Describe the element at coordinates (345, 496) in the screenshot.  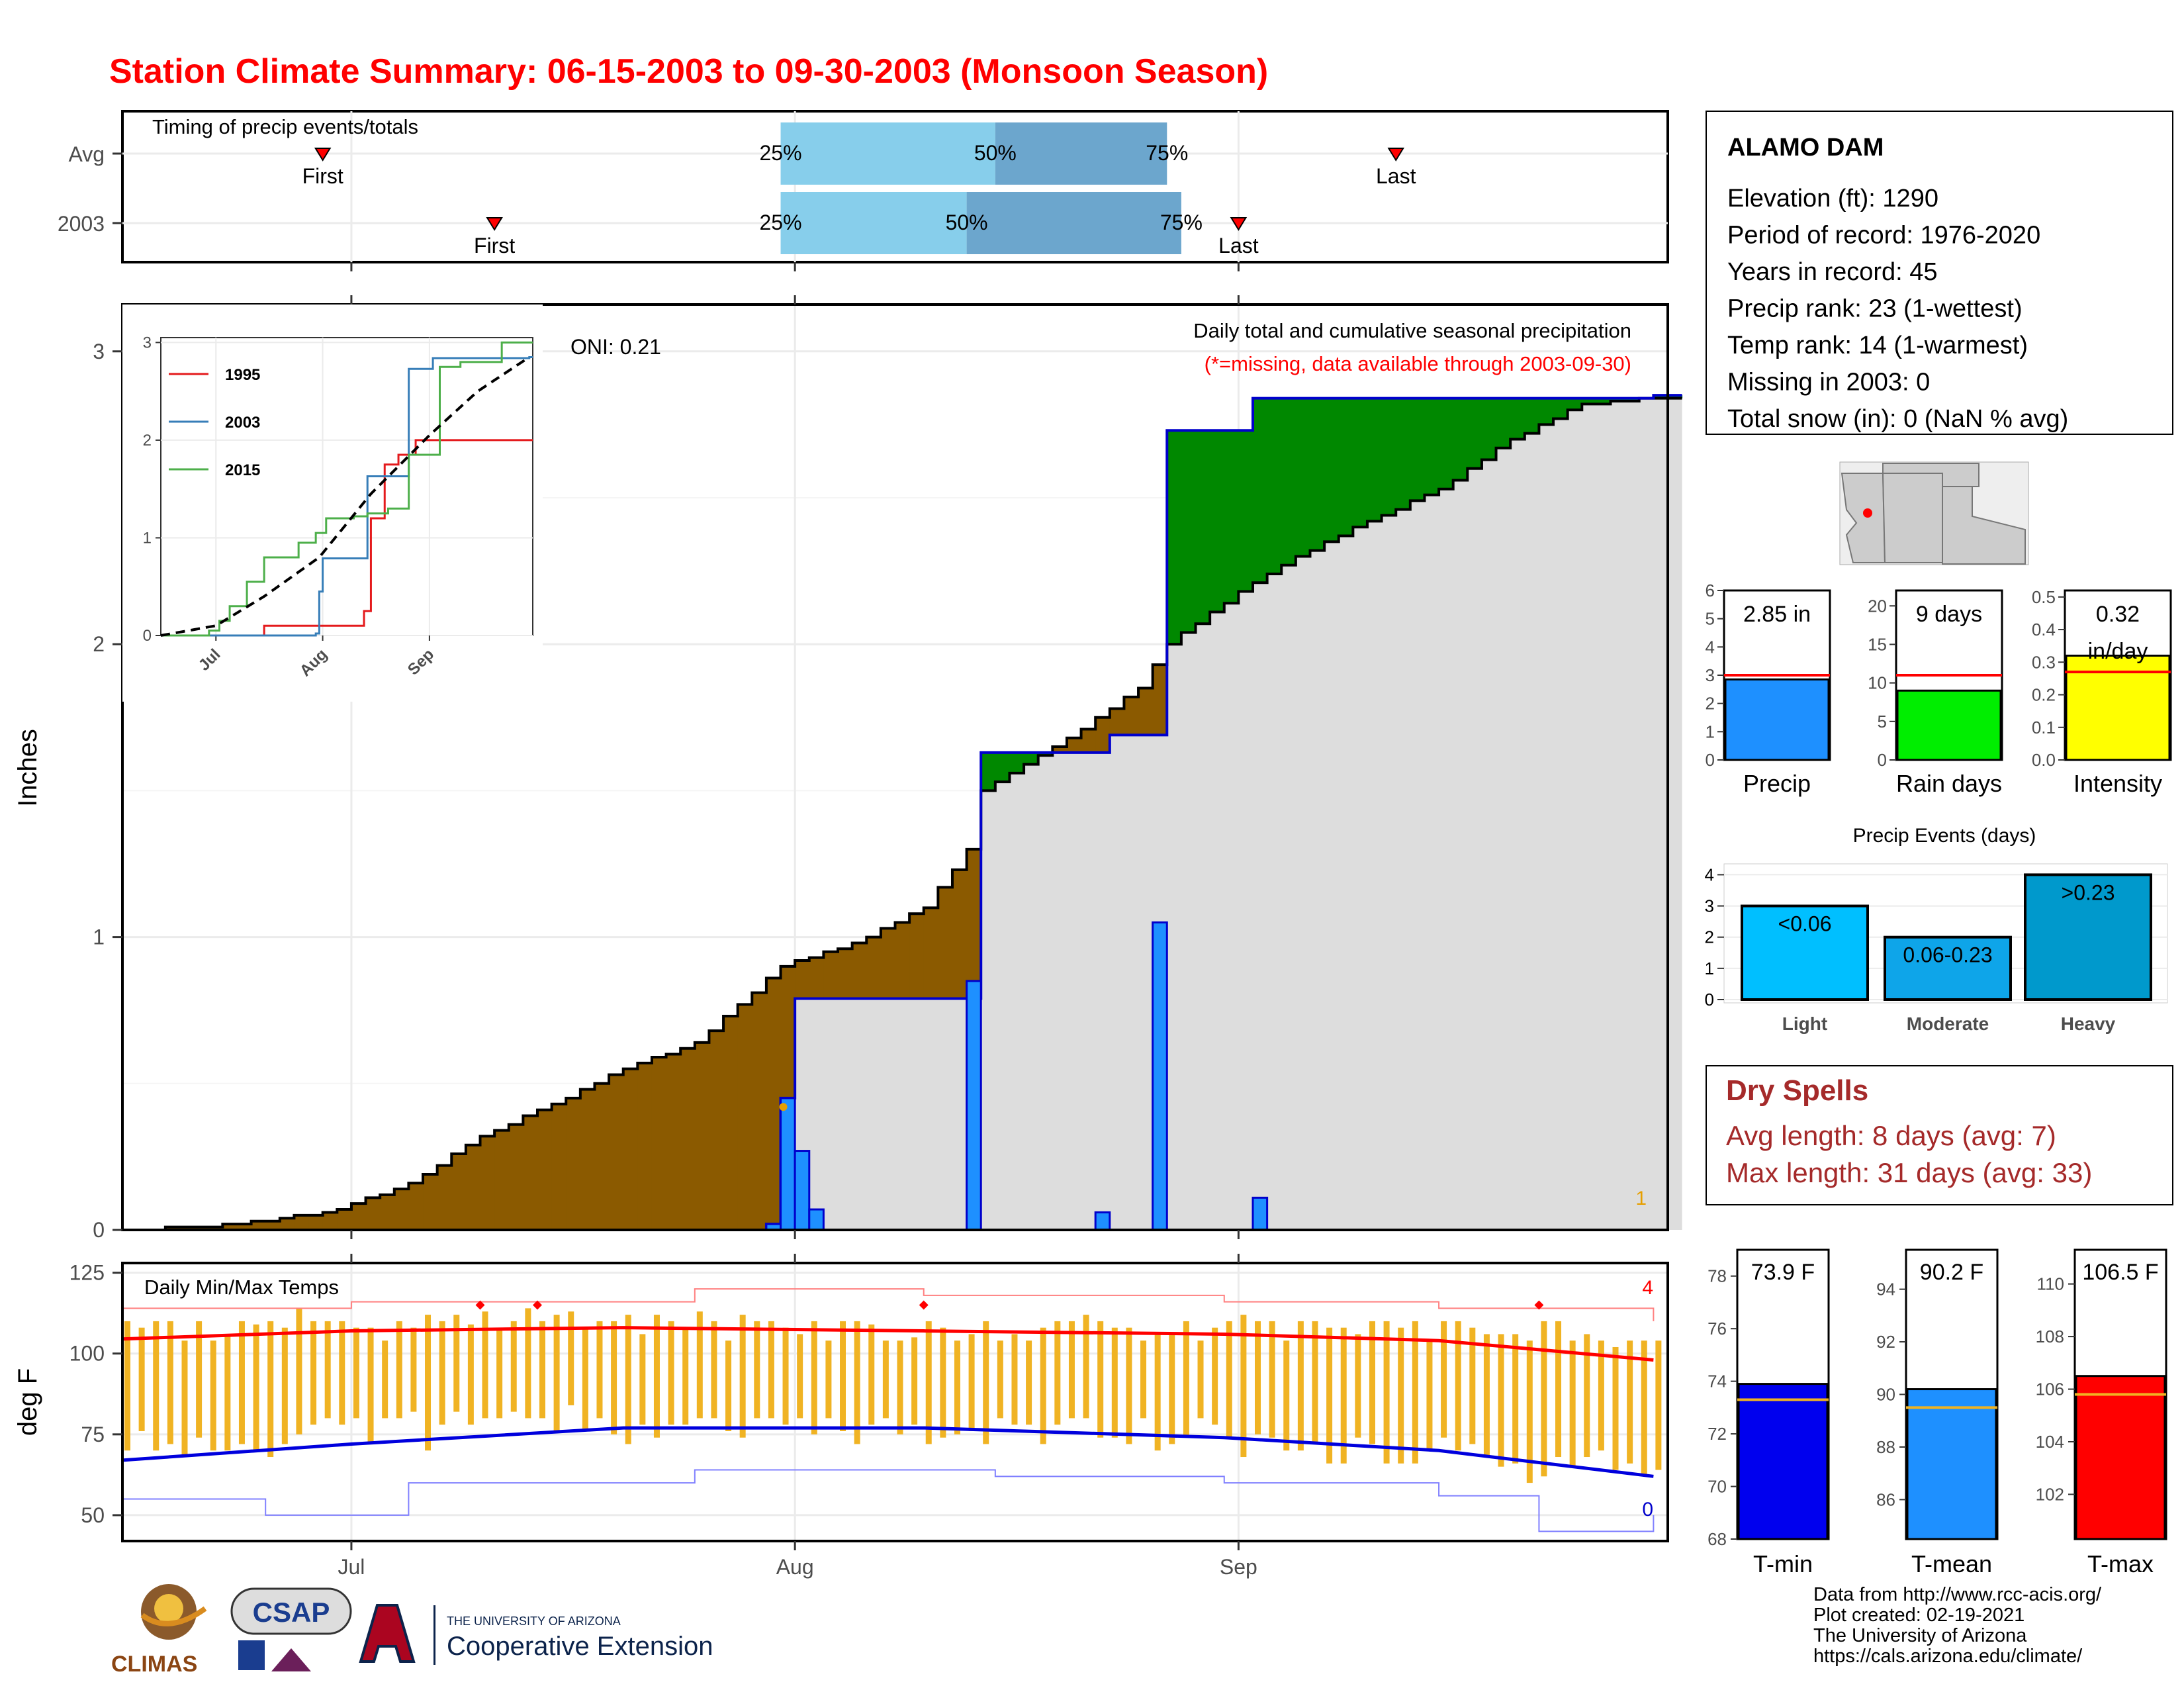
I see `inset-series-average` at that location.